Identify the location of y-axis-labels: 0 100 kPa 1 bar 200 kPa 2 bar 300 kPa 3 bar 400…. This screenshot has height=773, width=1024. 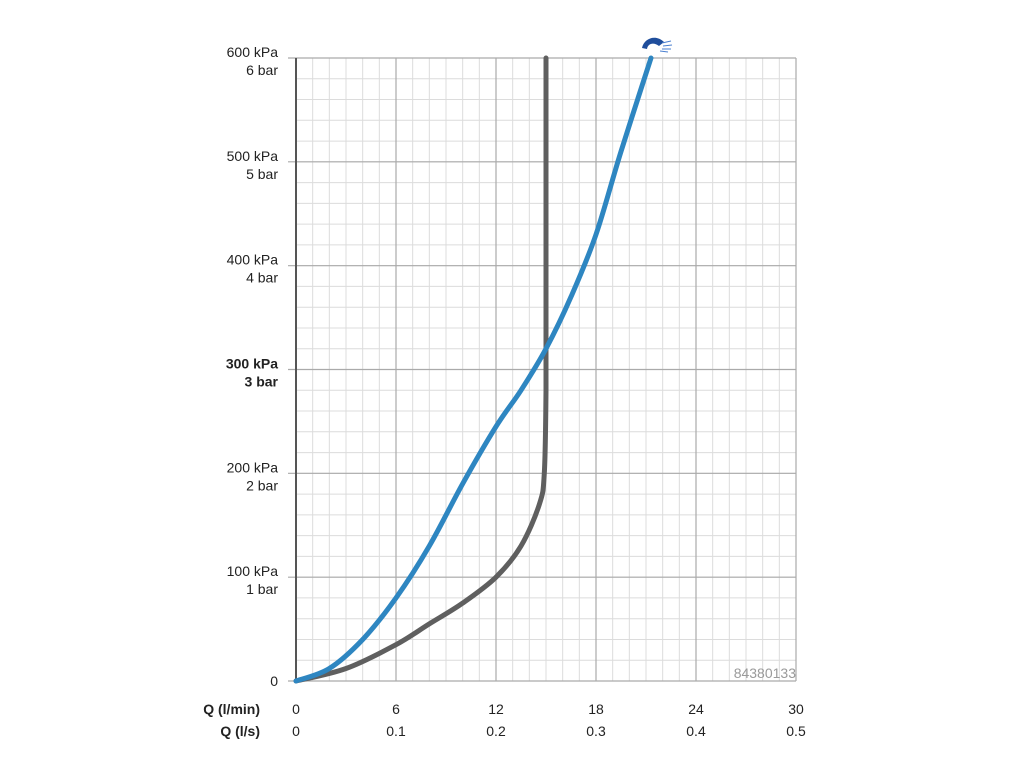
(252, 366).